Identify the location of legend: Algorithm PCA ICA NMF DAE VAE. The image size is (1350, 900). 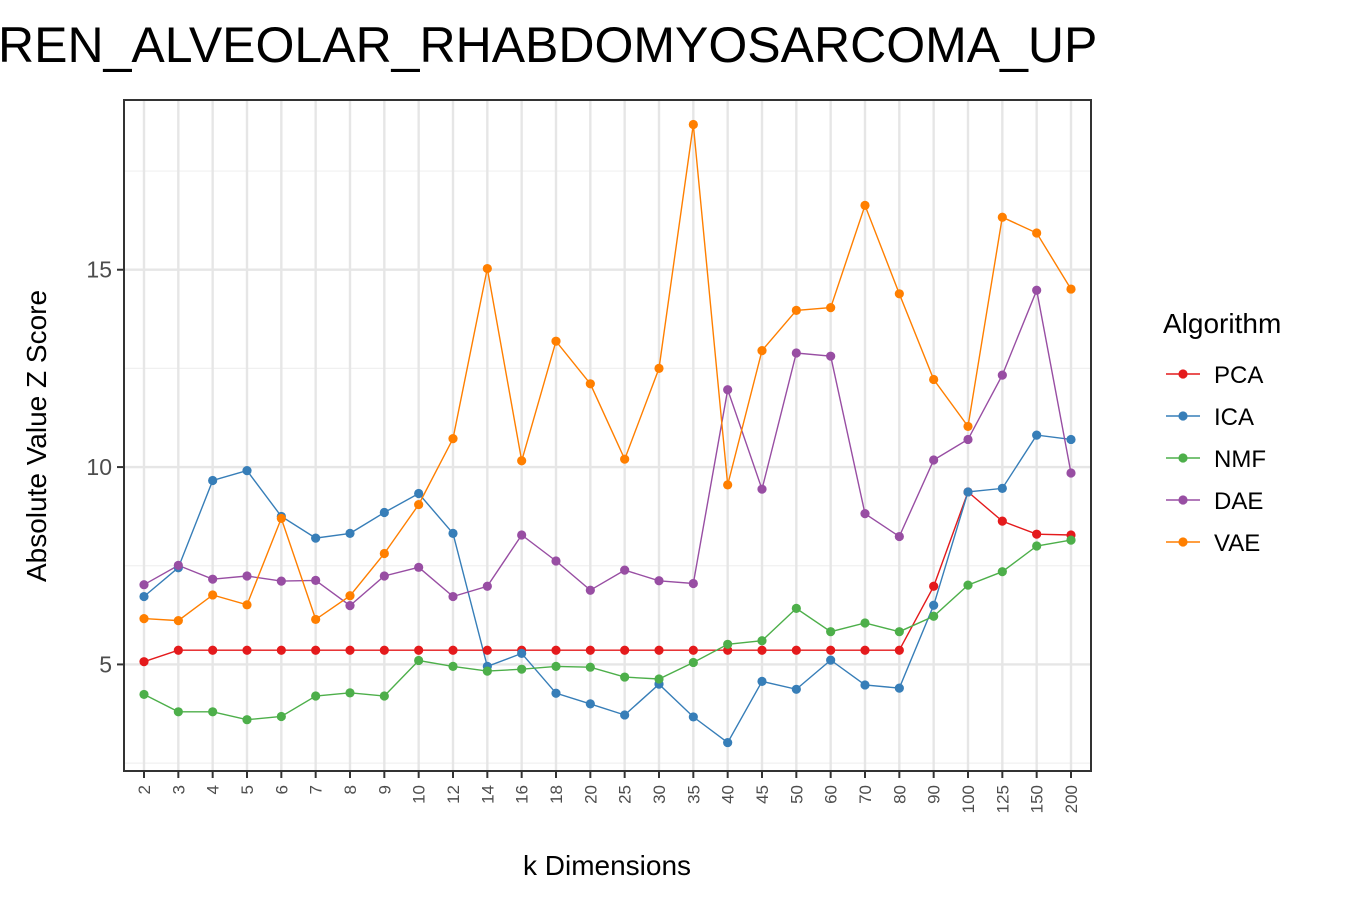
(1222, 432).